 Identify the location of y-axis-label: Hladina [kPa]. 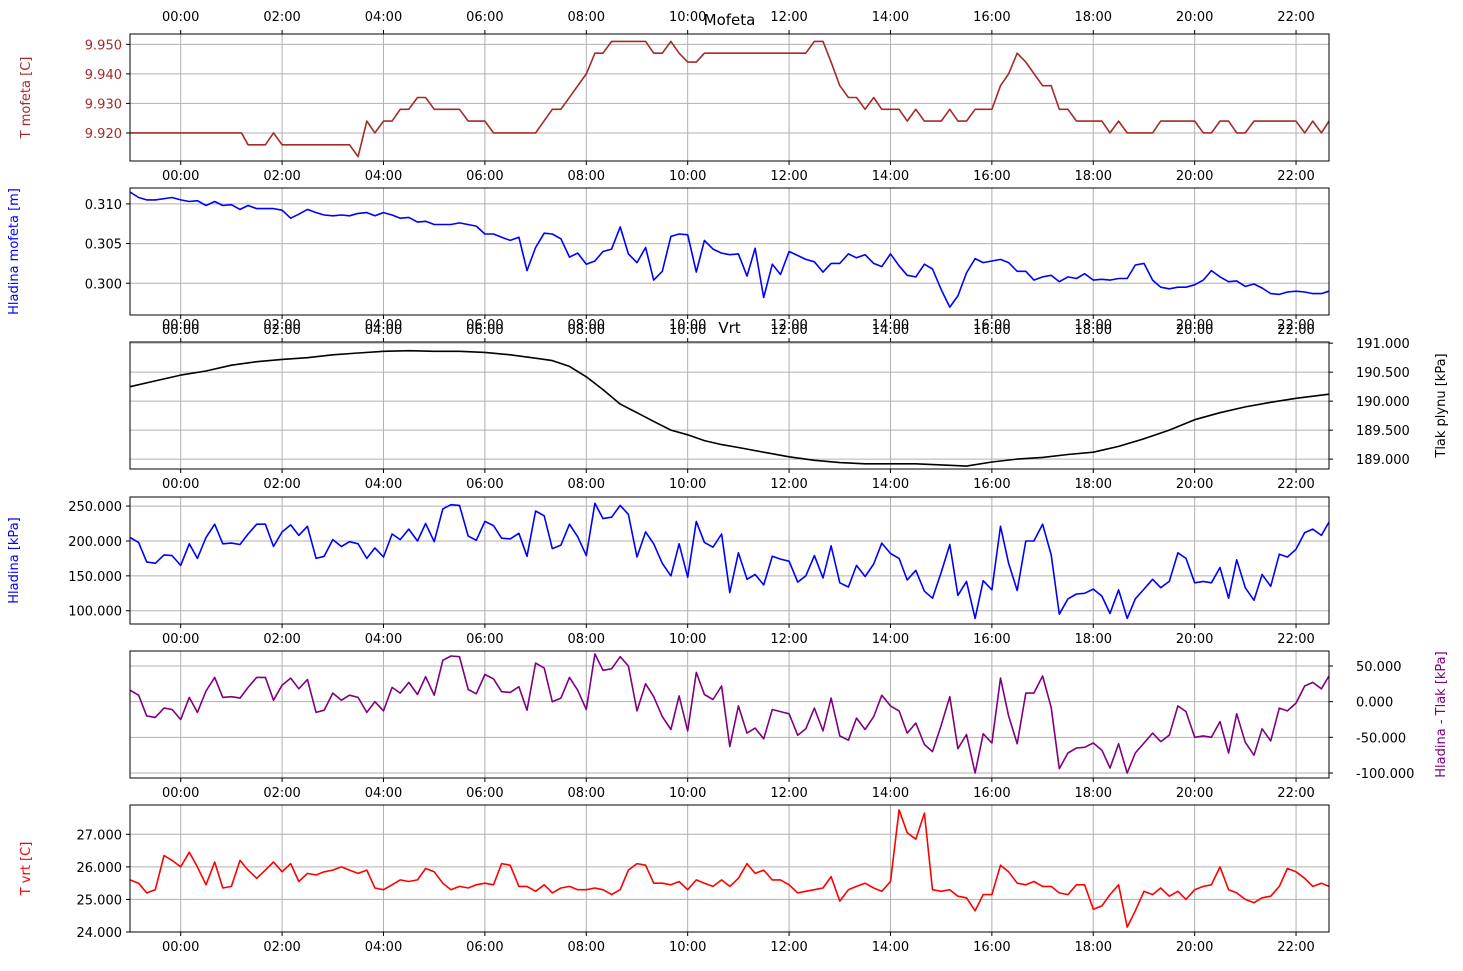
(14, 560).